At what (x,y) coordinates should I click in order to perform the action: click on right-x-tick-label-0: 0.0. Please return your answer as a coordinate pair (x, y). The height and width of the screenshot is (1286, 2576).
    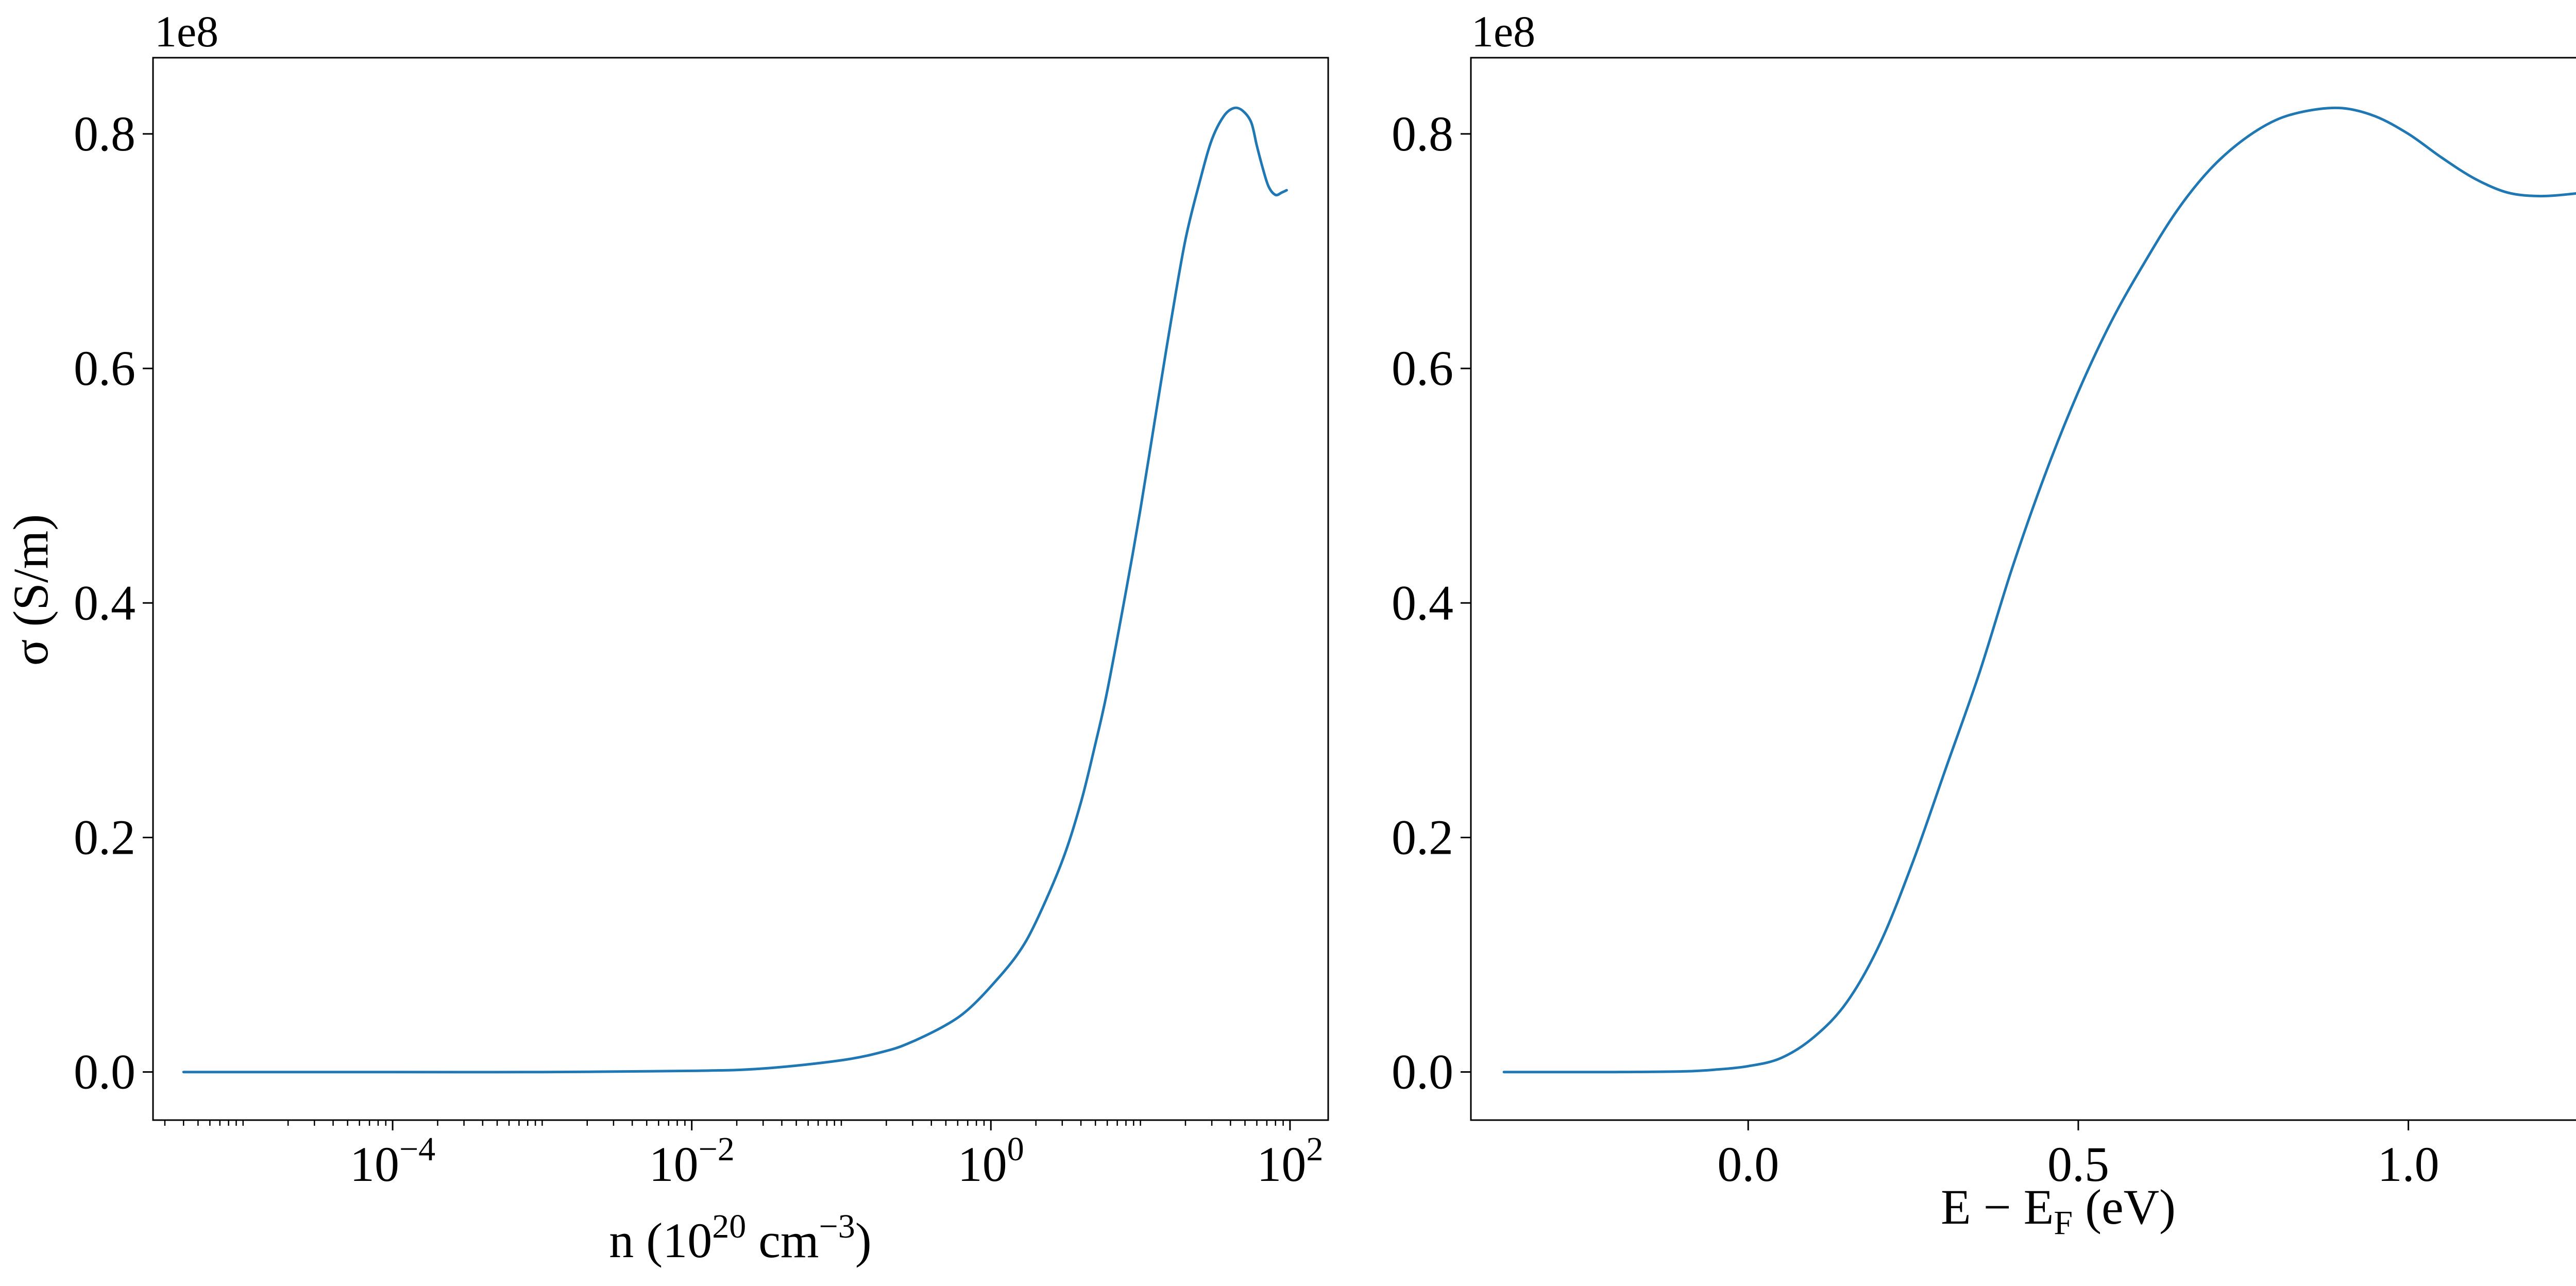
    Looking at the image, I should click on (1748, 1164).